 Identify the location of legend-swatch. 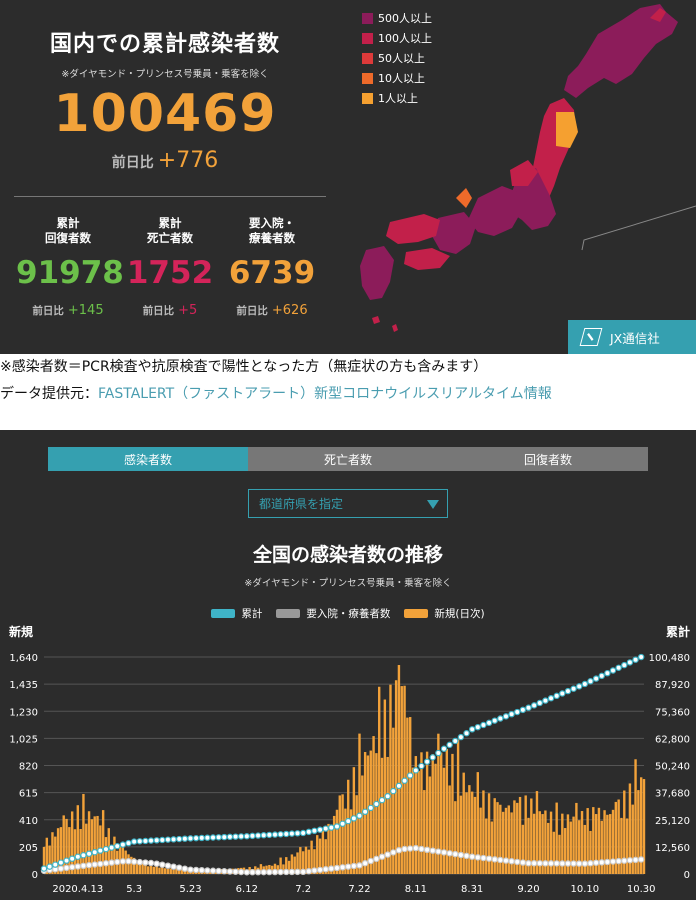
(367, 38).